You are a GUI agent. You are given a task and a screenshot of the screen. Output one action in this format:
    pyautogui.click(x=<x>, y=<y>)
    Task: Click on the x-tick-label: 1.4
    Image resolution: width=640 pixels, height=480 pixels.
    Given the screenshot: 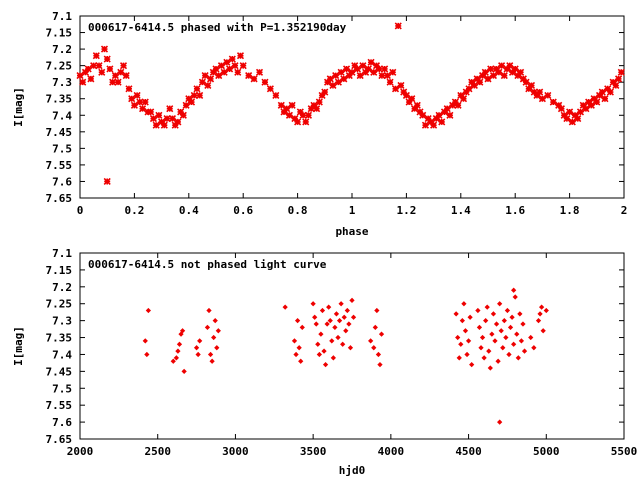 What is the action you would take?
    pyautogui.click(x=461, y=210)
    